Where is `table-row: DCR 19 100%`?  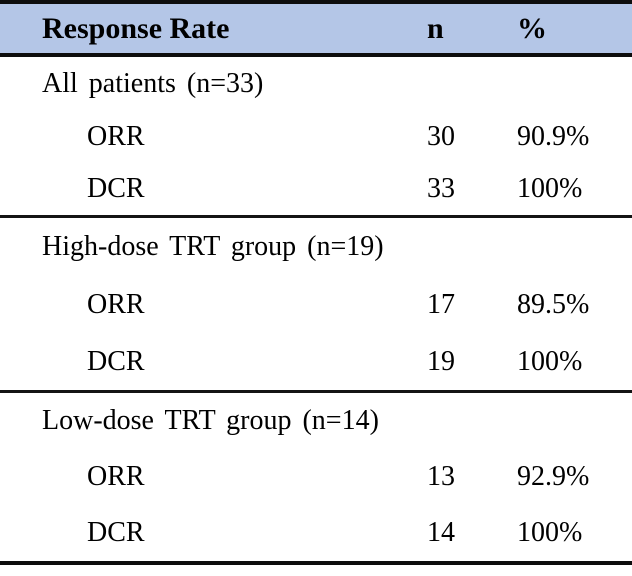 table-row: DCR 19 100% is located at coordinates (316, 363).